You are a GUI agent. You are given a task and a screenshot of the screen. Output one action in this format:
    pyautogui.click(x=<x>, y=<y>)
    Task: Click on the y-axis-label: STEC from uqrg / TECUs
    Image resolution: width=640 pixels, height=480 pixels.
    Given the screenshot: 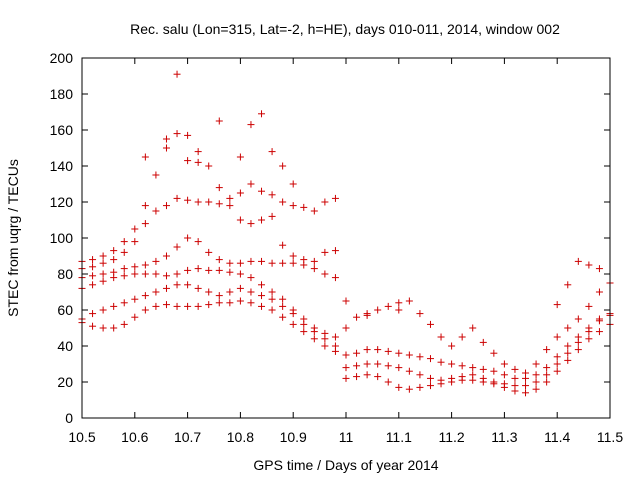 What is the action you would take?
    pyautogui.click(x=13, y=238)
    